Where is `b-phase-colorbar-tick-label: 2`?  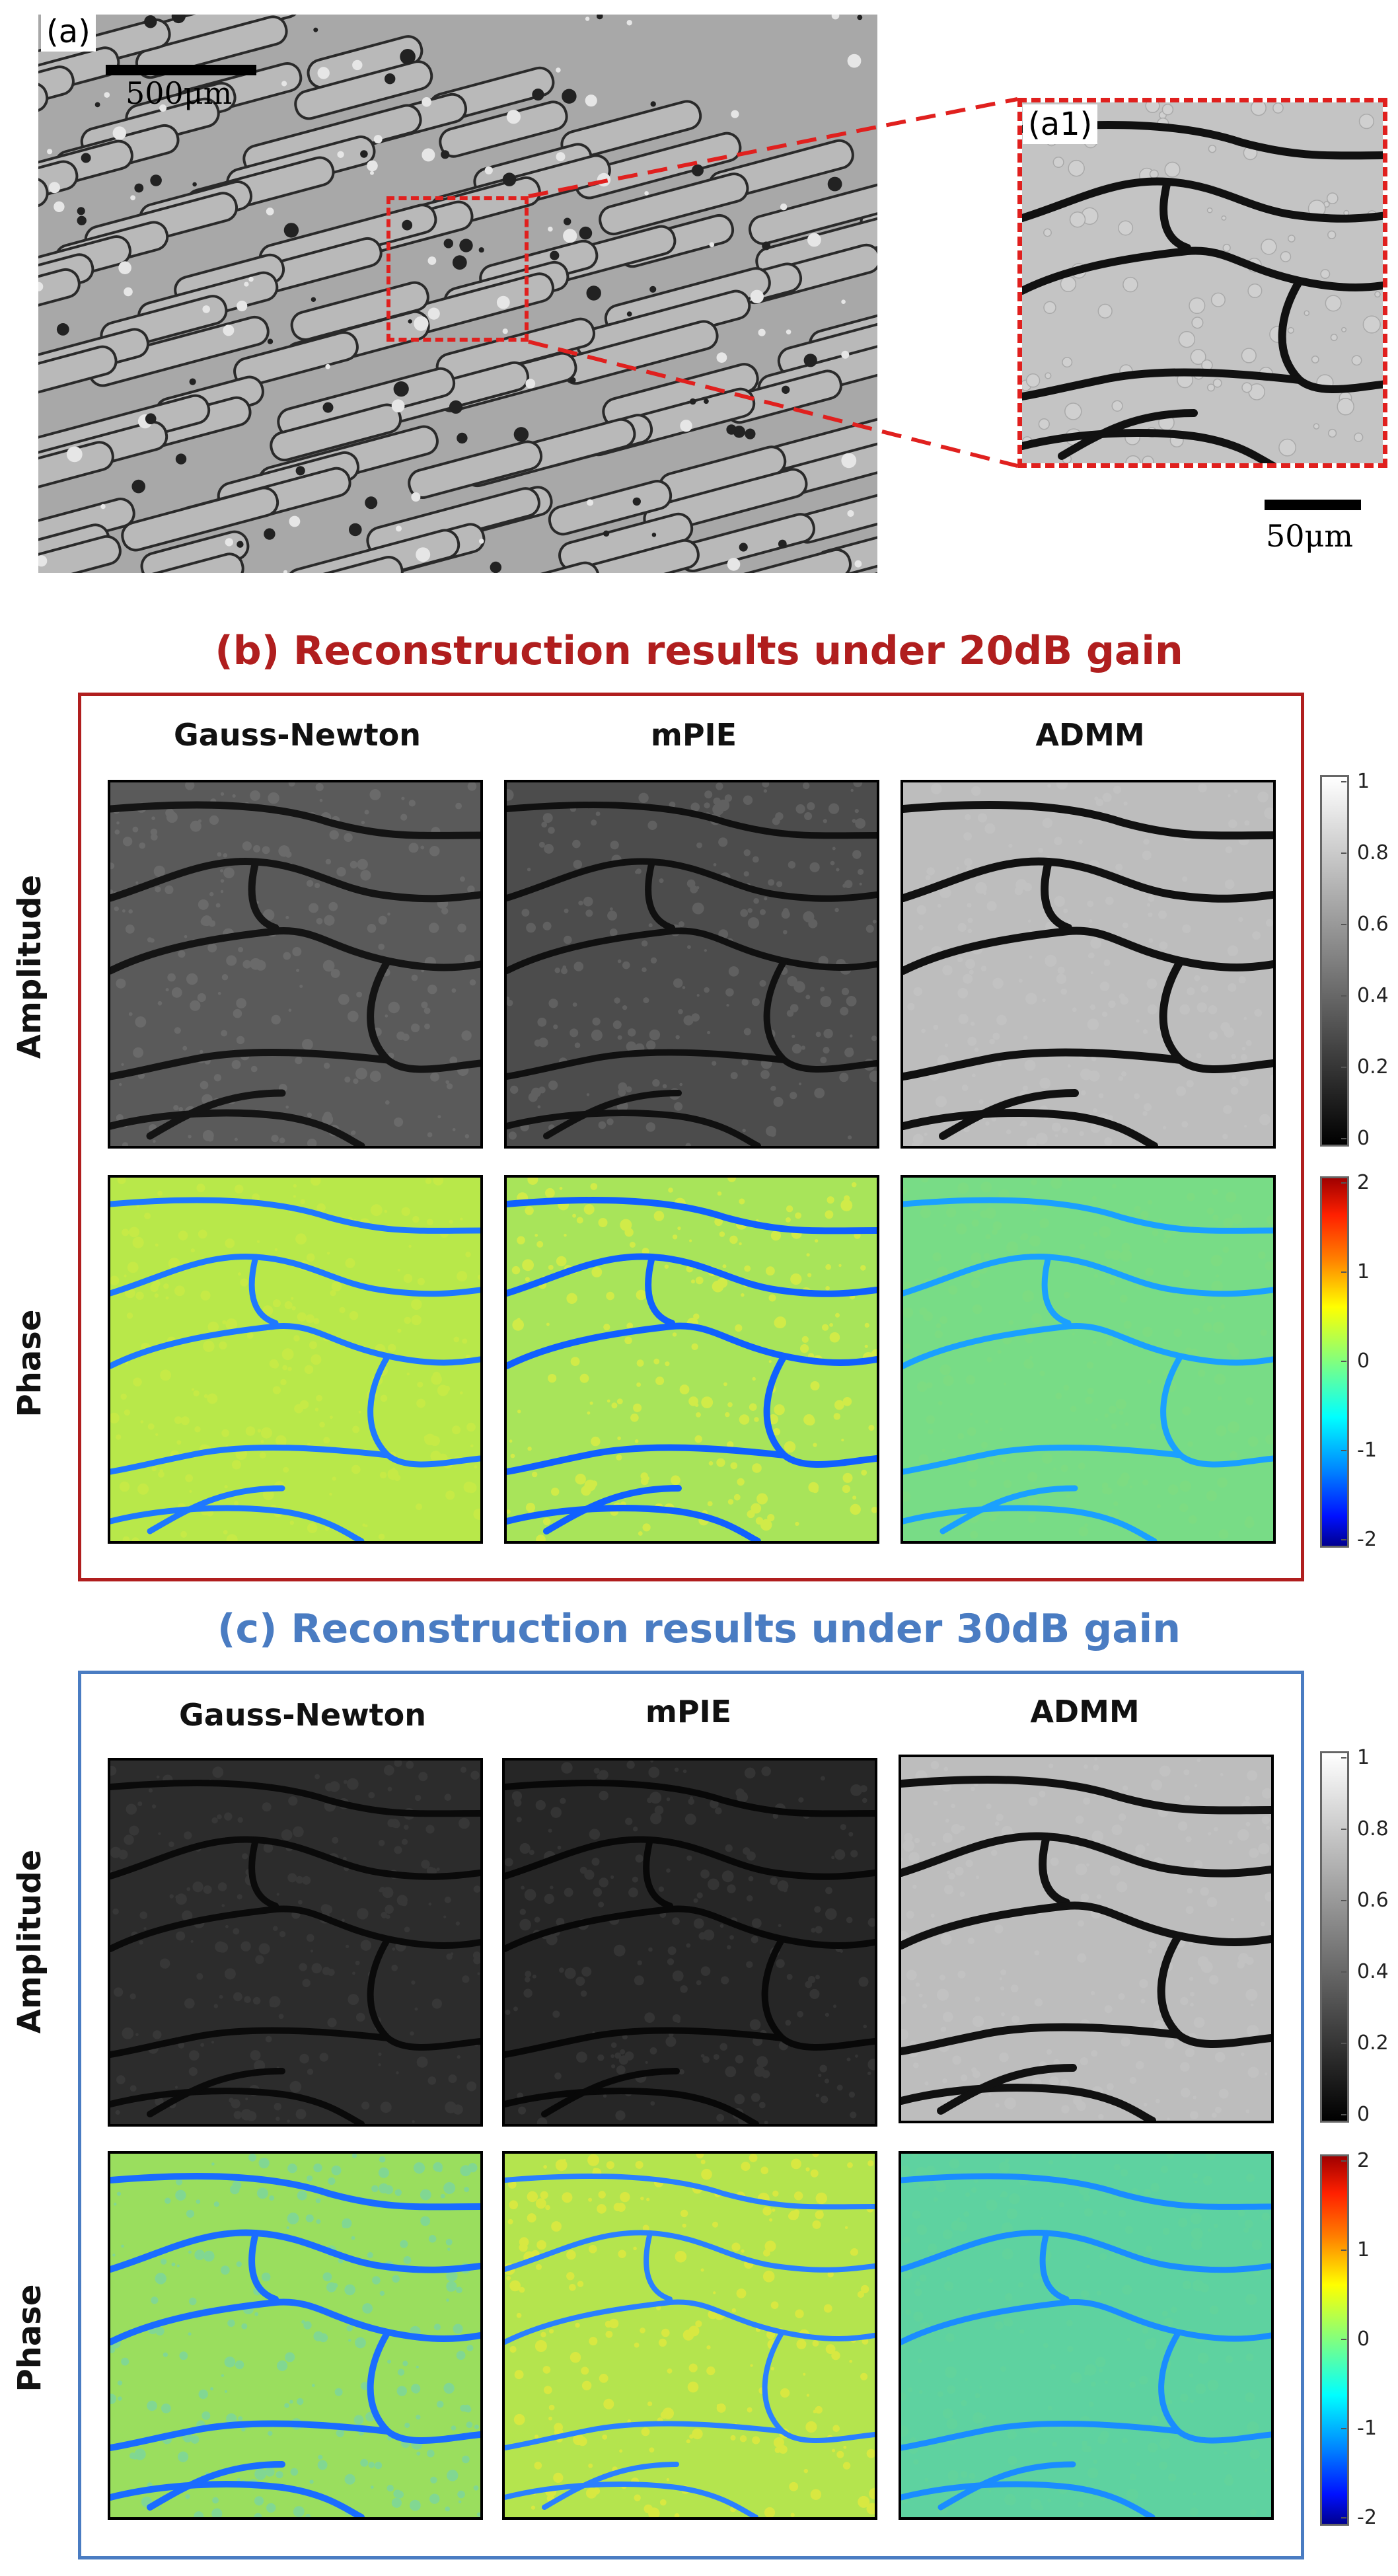 b-phase-colorbar-tick-label: 2 is located at coordinates (1363, 1182).